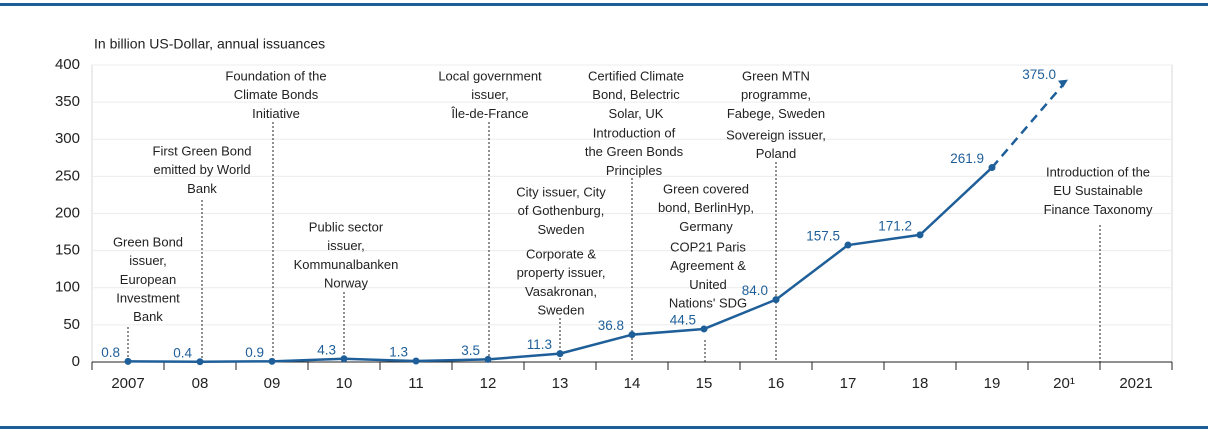  I want to click on annotation-text: Public sector, so click(346, 226).